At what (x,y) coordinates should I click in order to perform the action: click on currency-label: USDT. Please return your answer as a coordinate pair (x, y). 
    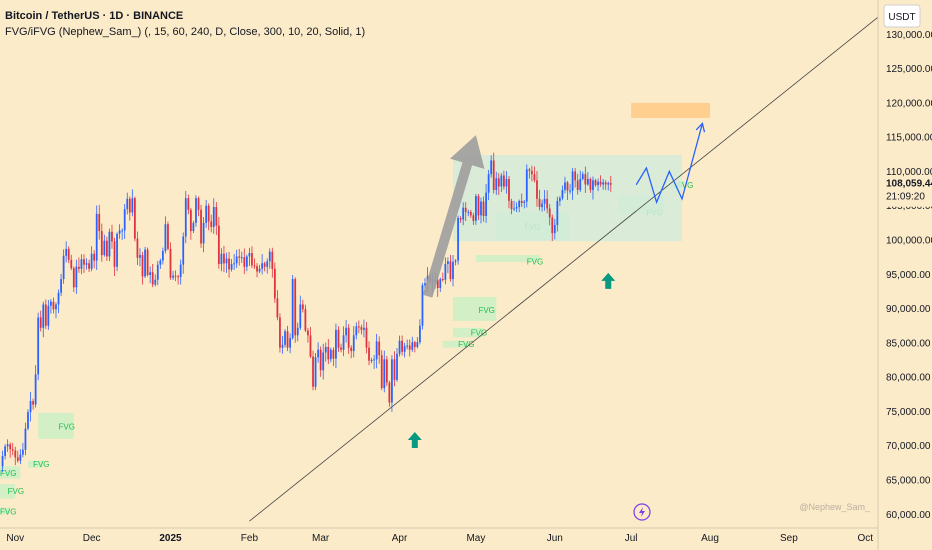
    Looking at the image, I should click on (901, 17).